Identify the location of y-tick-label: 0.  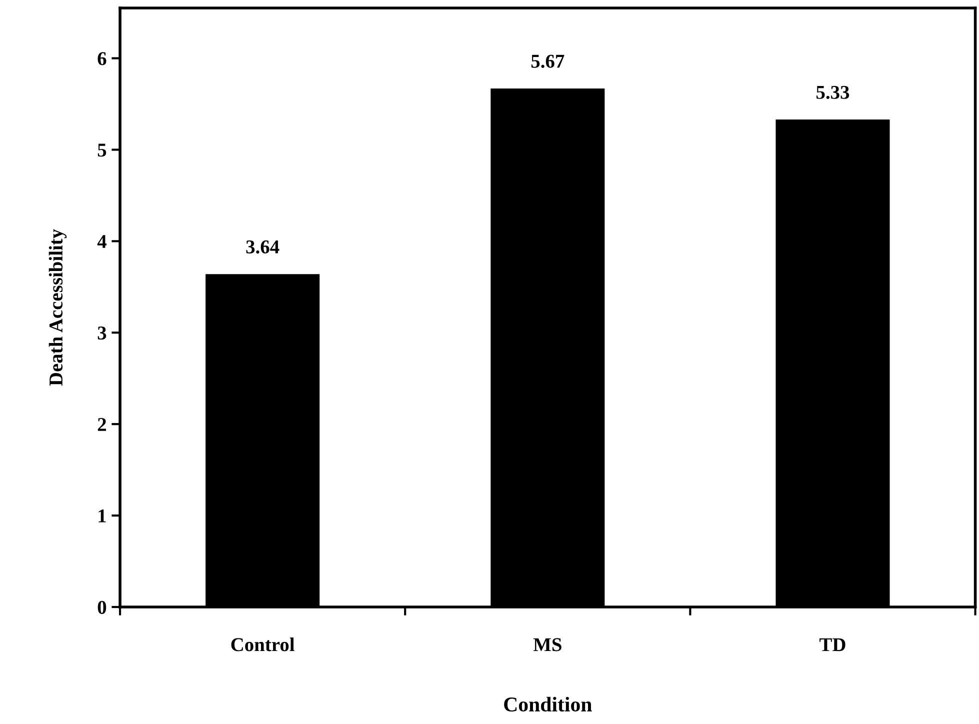
(102, 607).